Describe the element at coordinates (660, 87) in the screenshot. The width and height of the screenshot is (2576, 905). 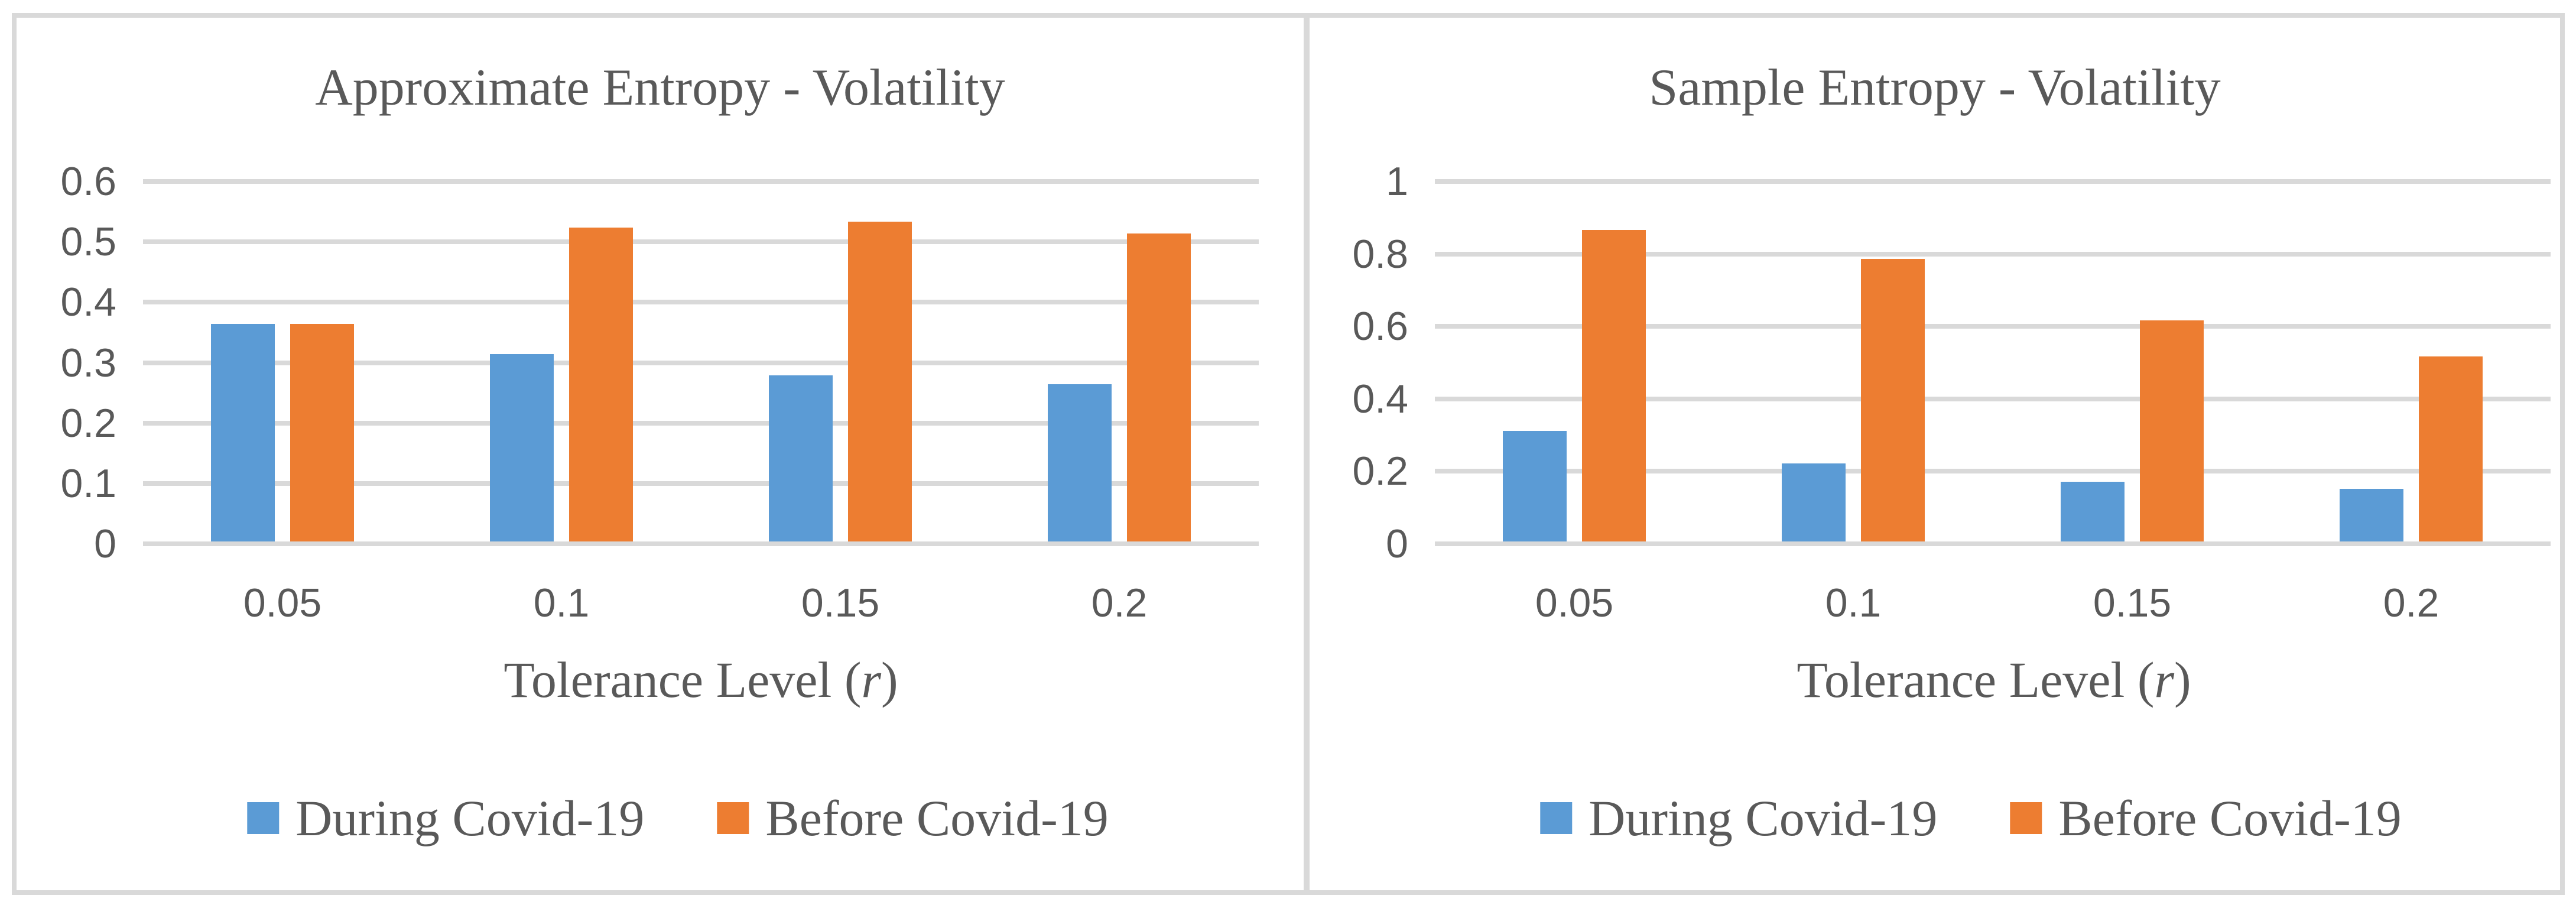
I see `chart-title: Approximate Entropy - Volatility` at that location.